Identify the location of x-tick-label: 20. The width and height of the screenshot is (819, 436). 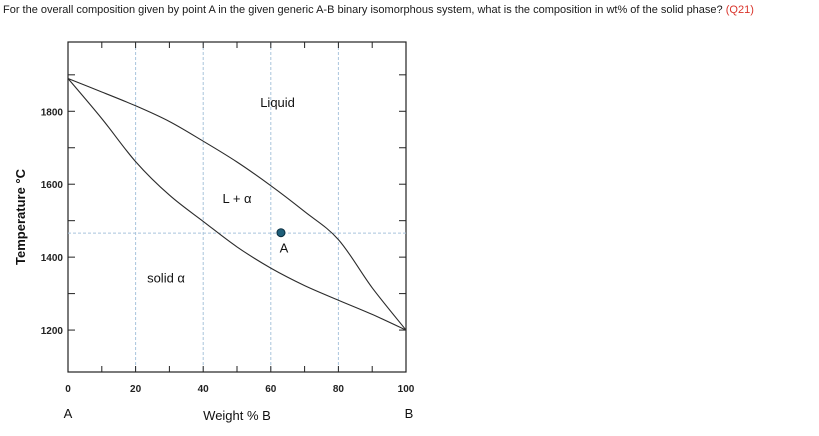
(136, 389).